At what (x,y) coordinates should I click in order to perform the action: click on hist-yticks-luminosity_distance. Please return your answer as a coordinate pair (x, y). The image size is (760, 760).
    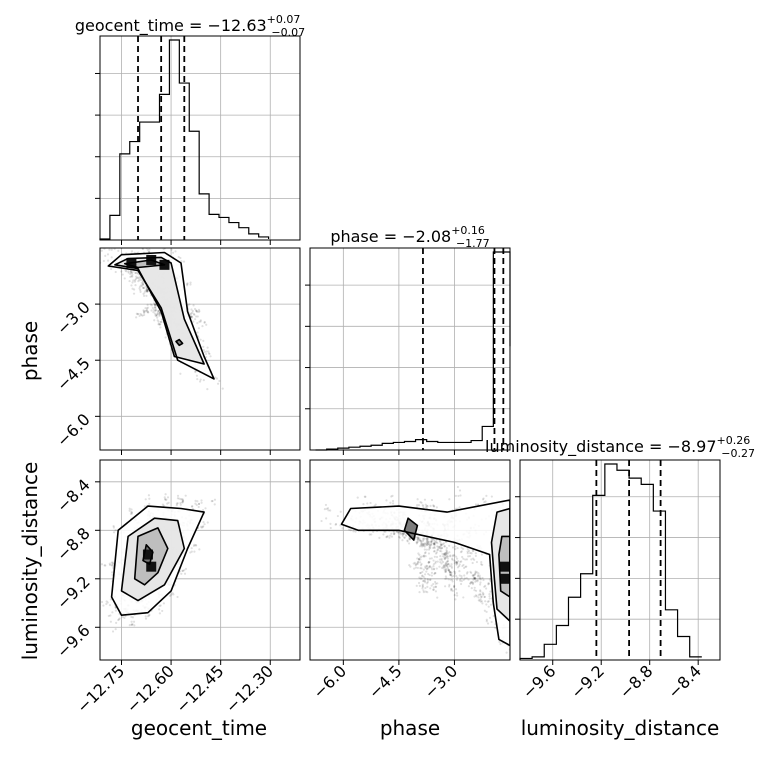
    Looking at the image, I should click on (517, 558).